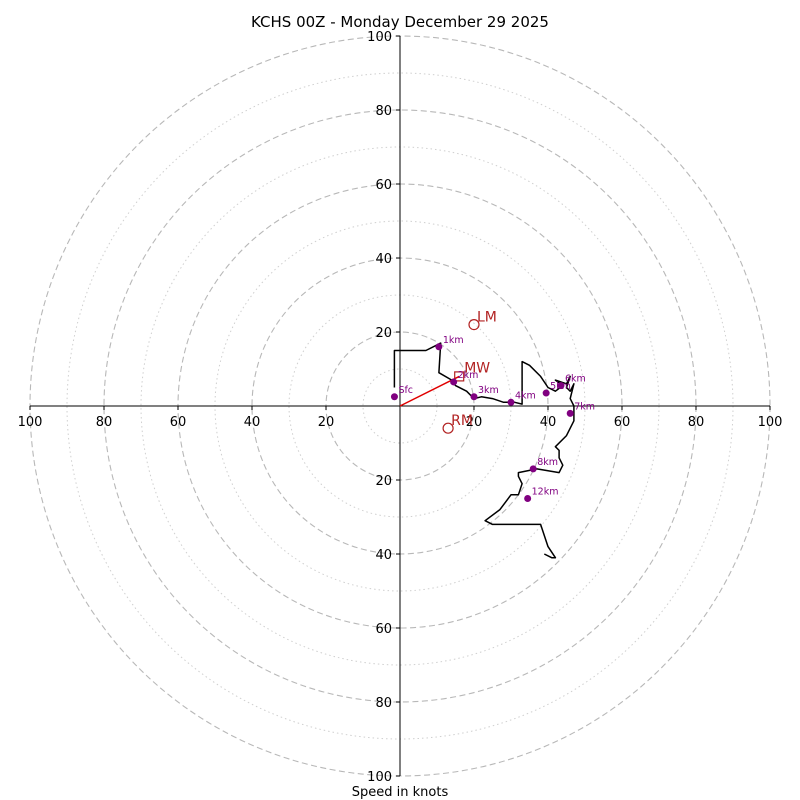 This screenshot has width=800, height=800. I want to click on storm-motion-markers: MW LM RM, so click(448, 372).